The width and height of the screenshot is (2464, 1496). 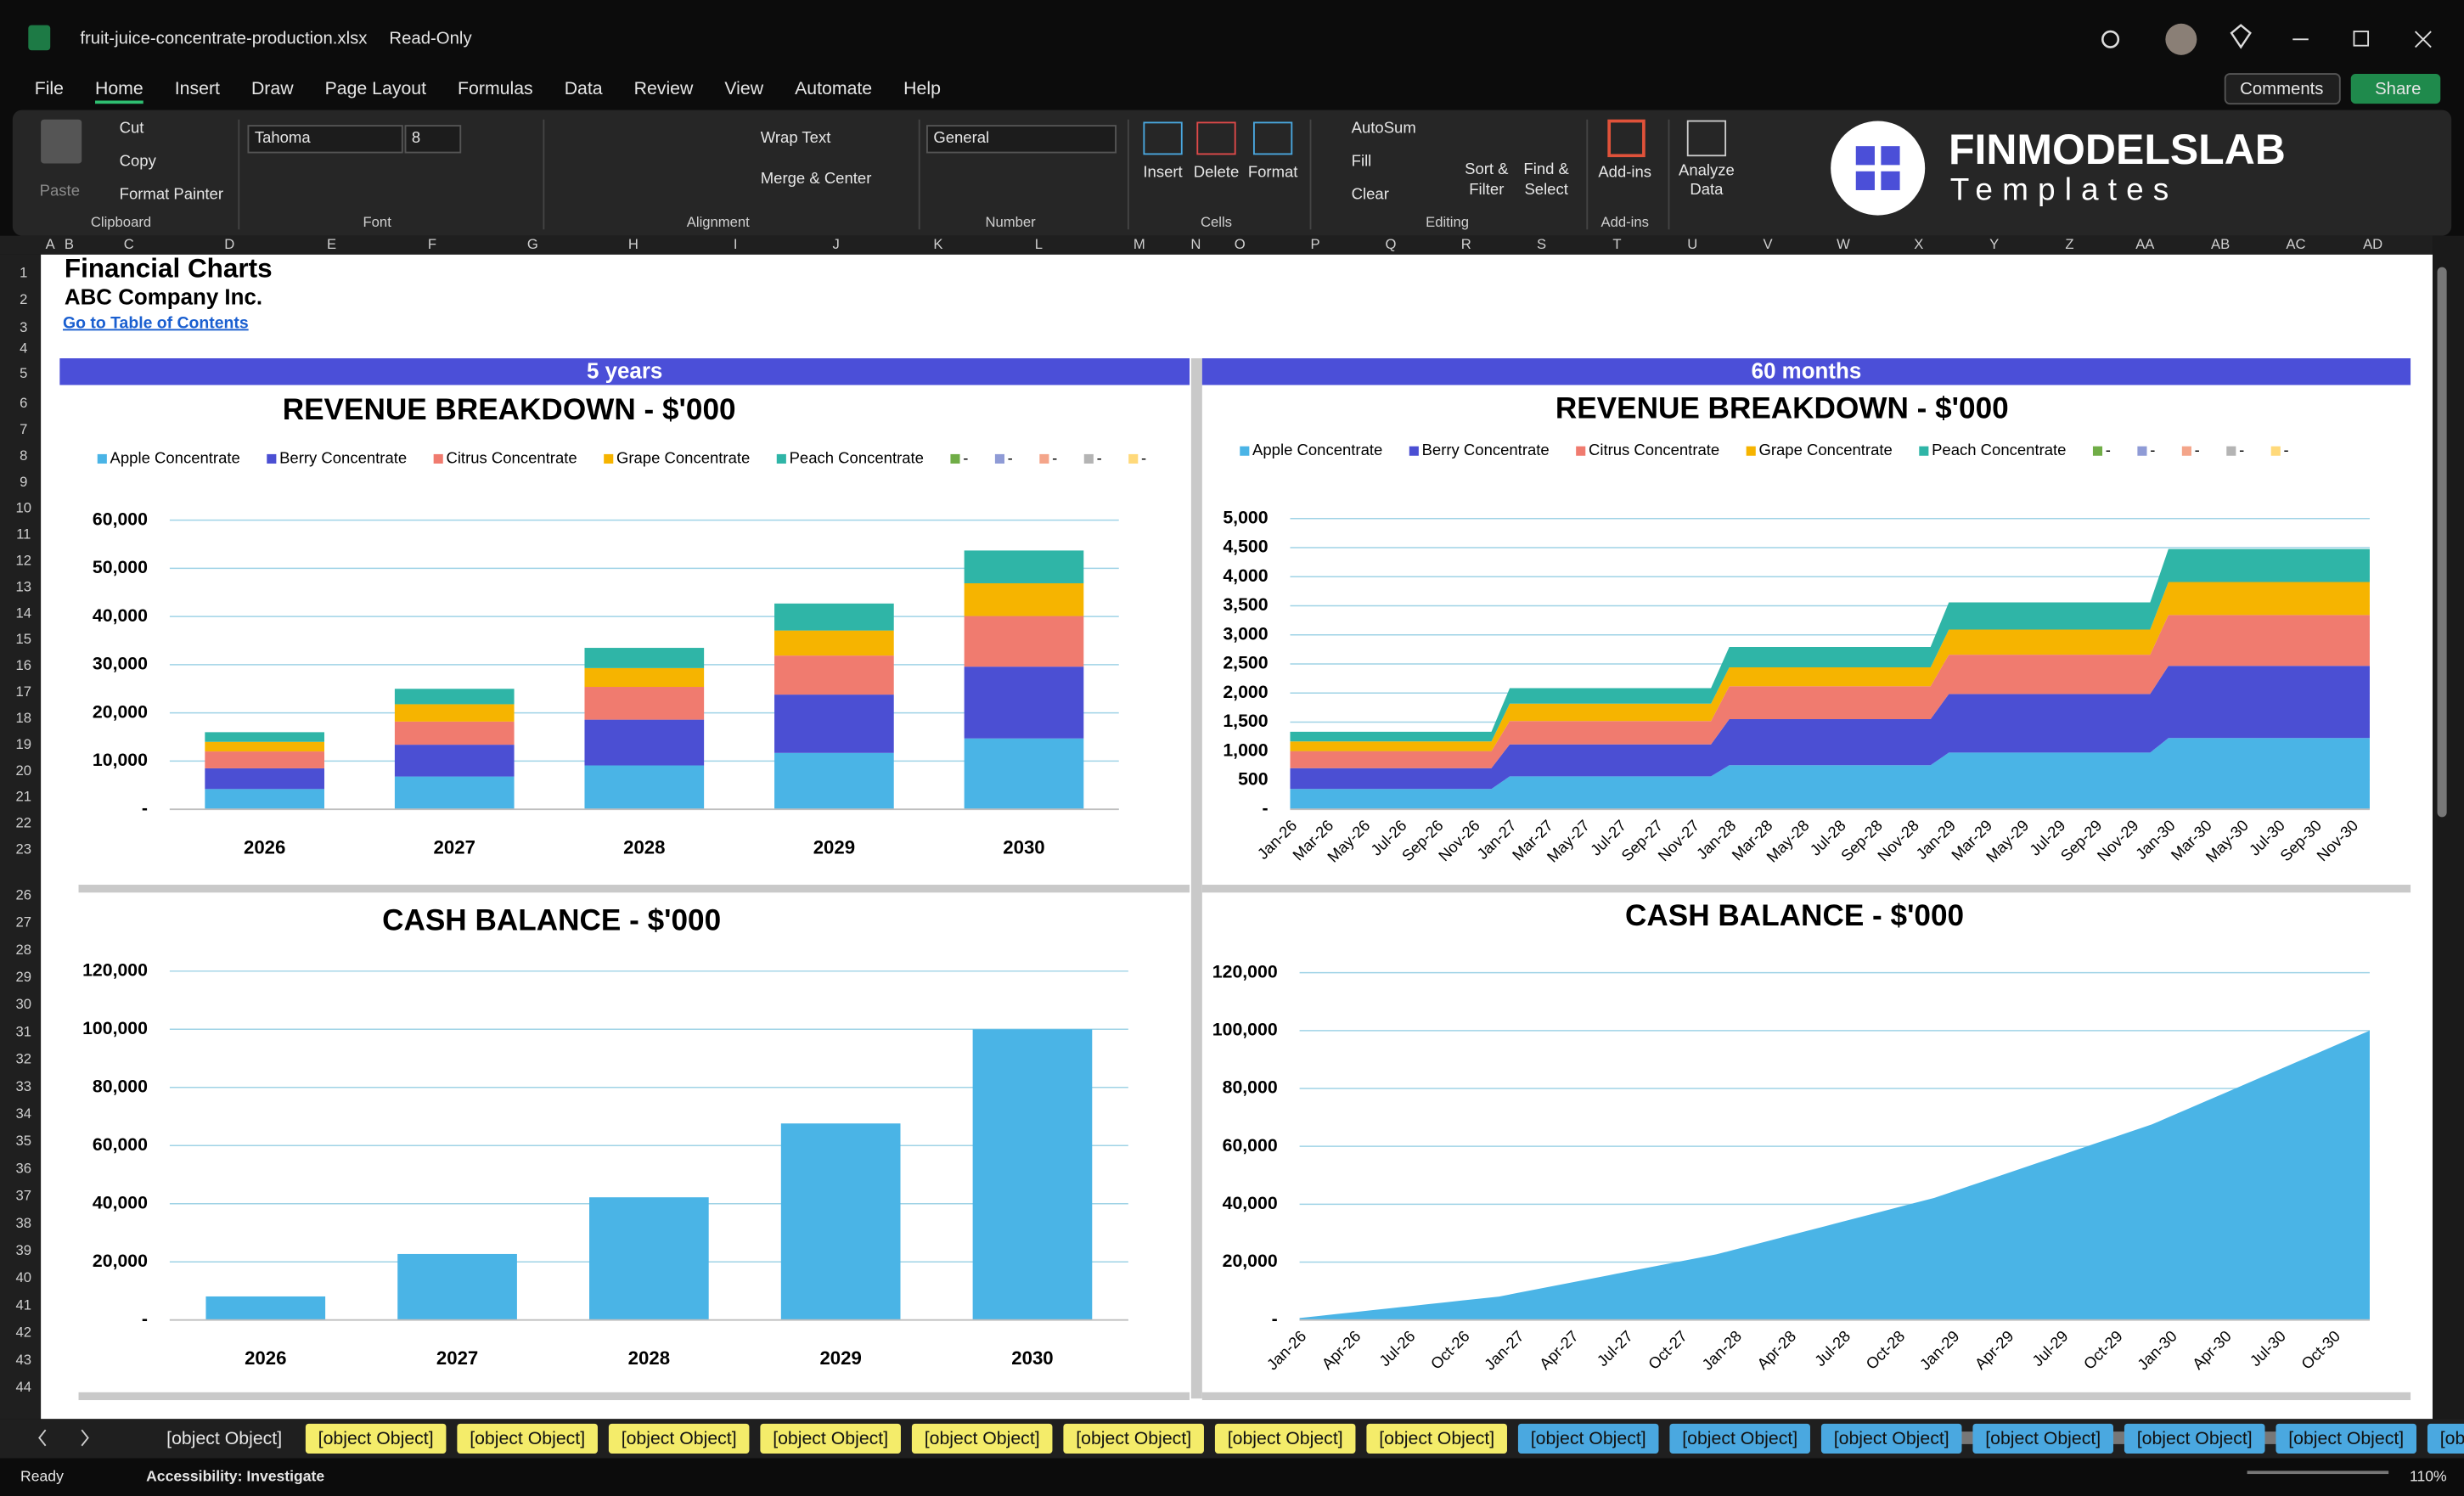 What do you see at coordinates (416, 137) in the screenshot?
I see `ribbon-button: 8` at bounding box center [416, 137].